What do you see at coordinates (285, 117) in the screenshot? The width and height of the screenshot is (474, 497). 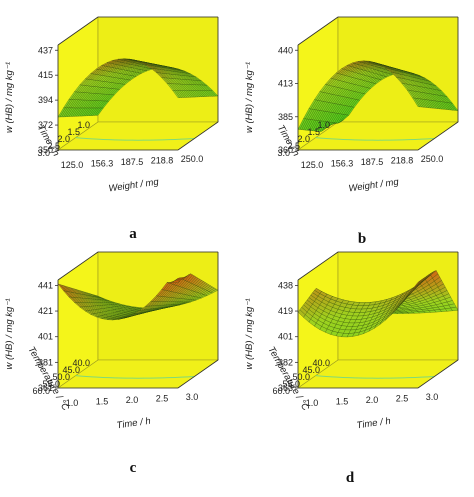 I see `z-tick-label: 385` at bounding box center [285, 117].